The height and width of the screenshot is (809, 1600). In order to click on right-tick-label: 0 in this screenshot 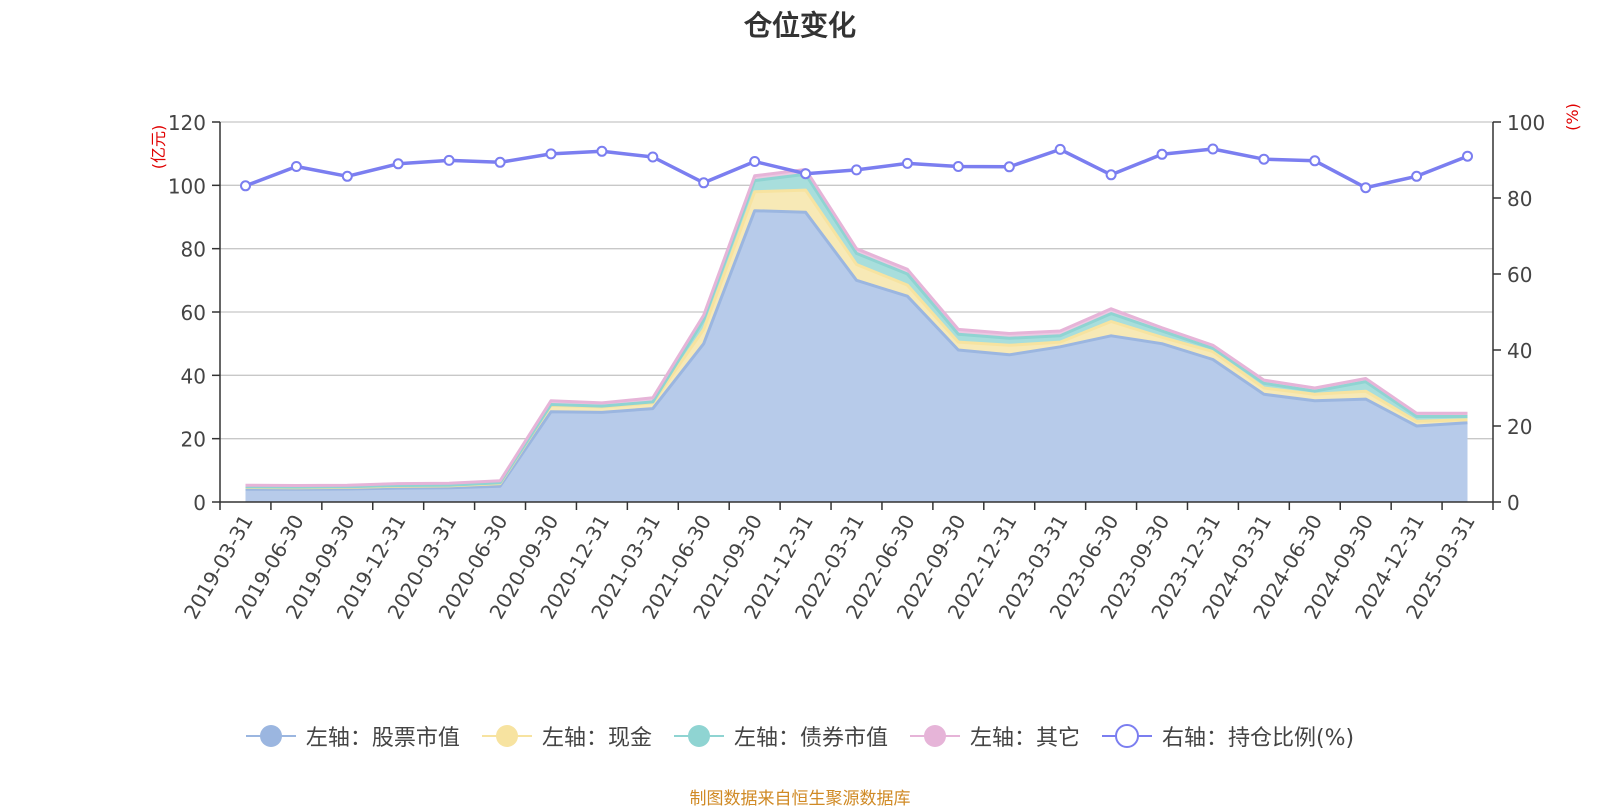, I will do `click(1513, 503)`.